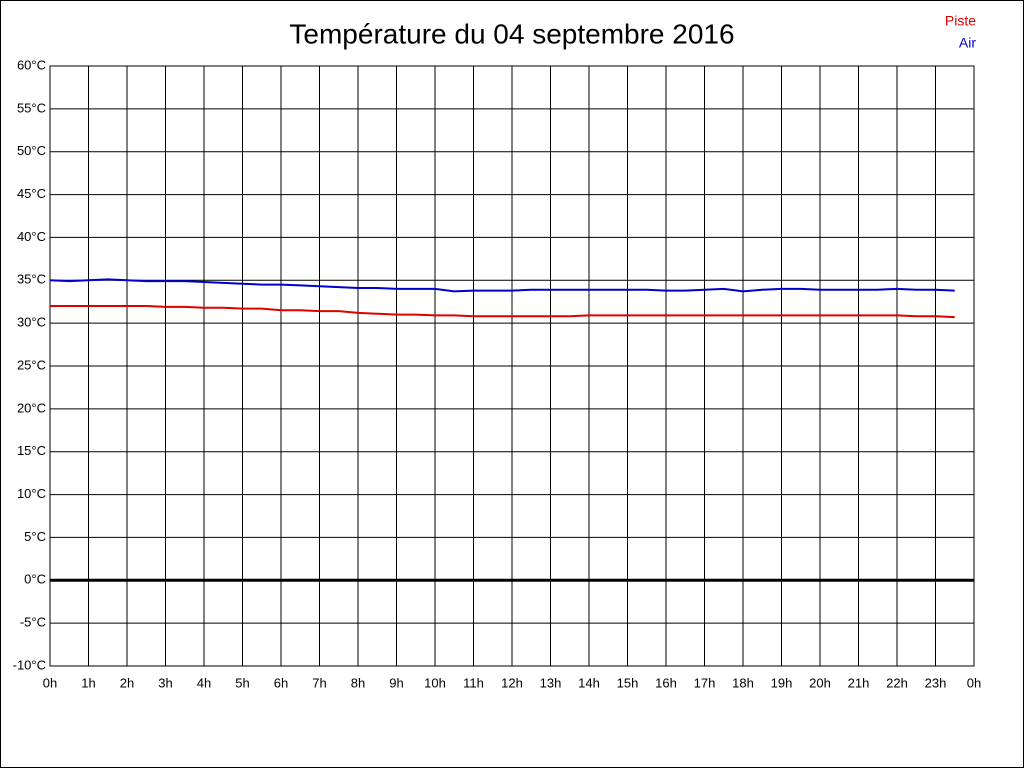  Describe the element at coordinates (31, 279) in the screenshot. I see `y-tick-label: 35°C` at that location.